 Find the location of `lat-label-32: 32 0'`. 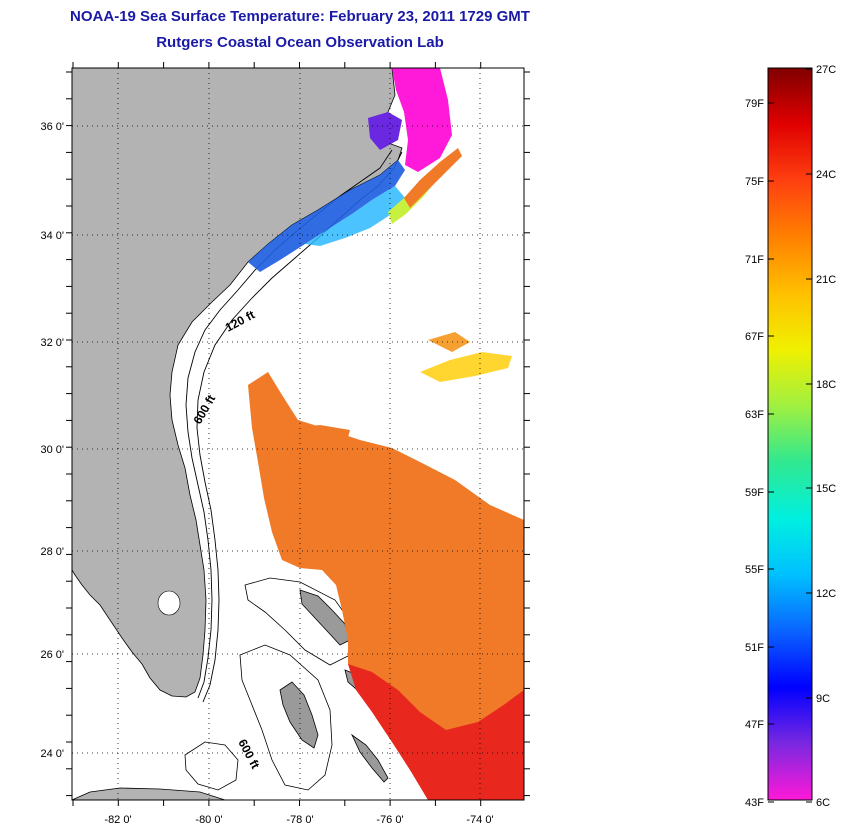

lat-label-32: 32 0' is located at coordinates (52, 343).